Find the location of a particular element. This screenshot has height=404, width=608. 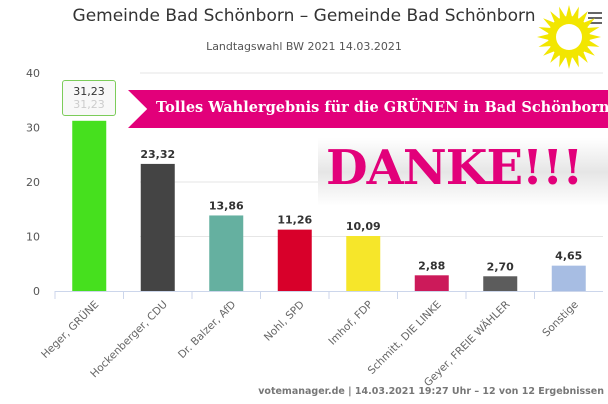

data-label: 10,09 is located at coordinates (363, 226).